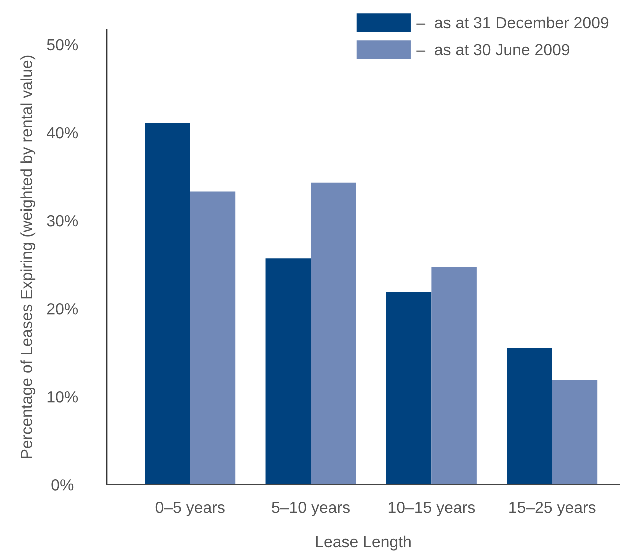 This screenshot has height=551, width=630. I want to click on y-tick-label: 50%, so click(62, 45).